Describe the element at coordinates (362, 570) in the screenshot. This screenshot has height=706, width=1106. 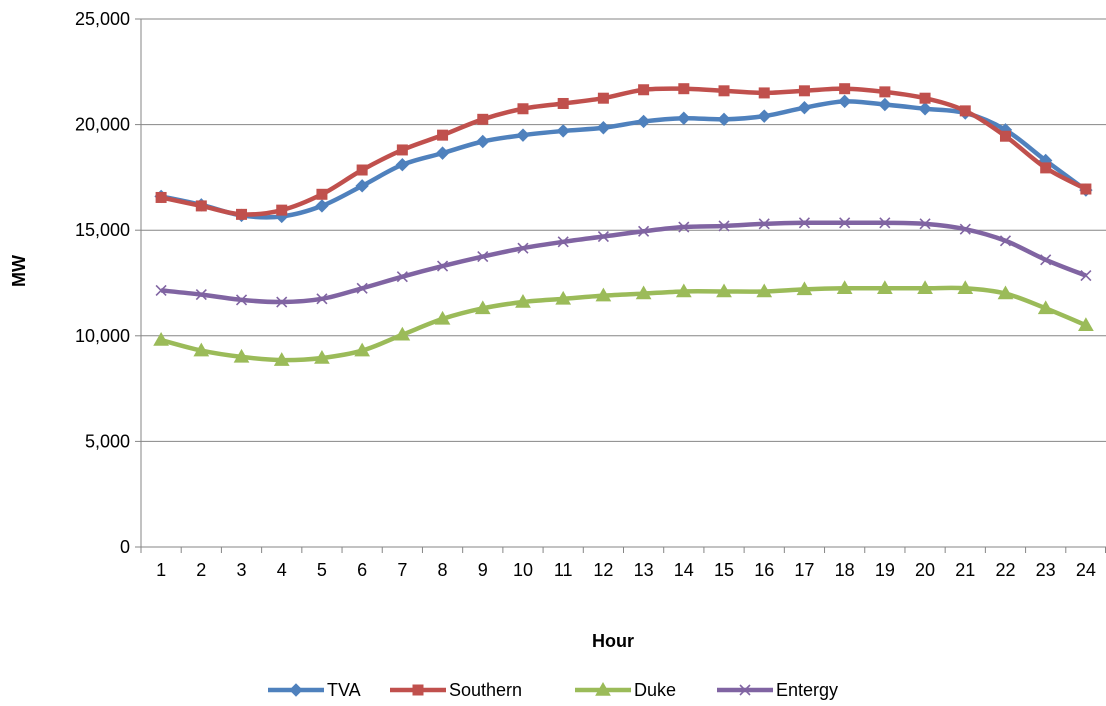
I see `x-tick-label: 6` at that location.